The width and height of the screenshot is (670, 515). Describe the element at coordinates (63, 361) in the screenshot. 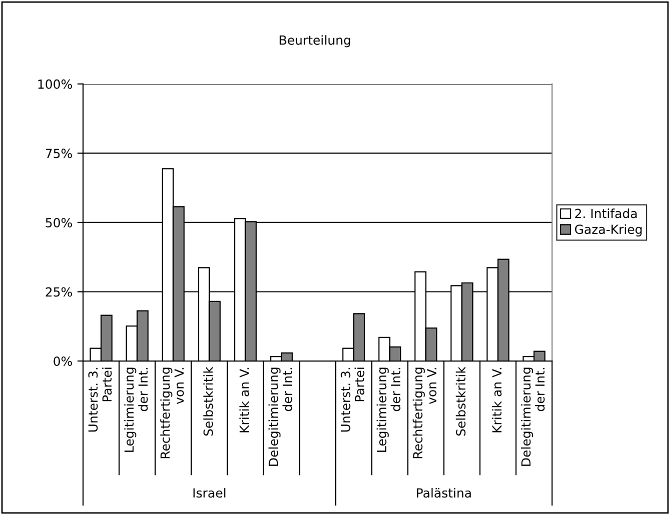

I see `y-tick-label: 0%` at that location.